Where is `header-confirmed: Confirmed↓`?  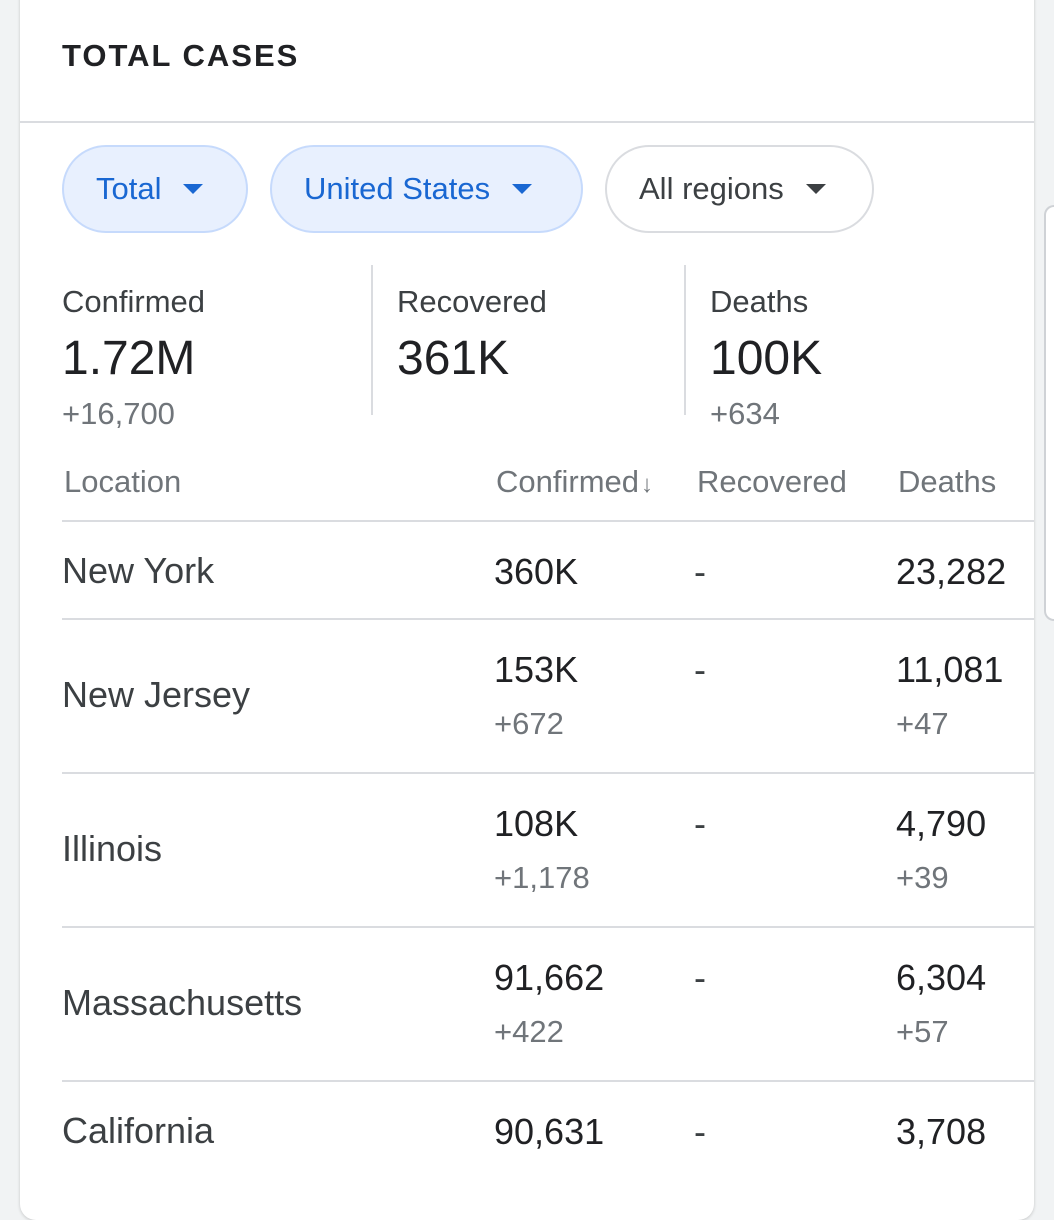 header-confirmed: Confirmed↓ is located at coordinates (574, 482).